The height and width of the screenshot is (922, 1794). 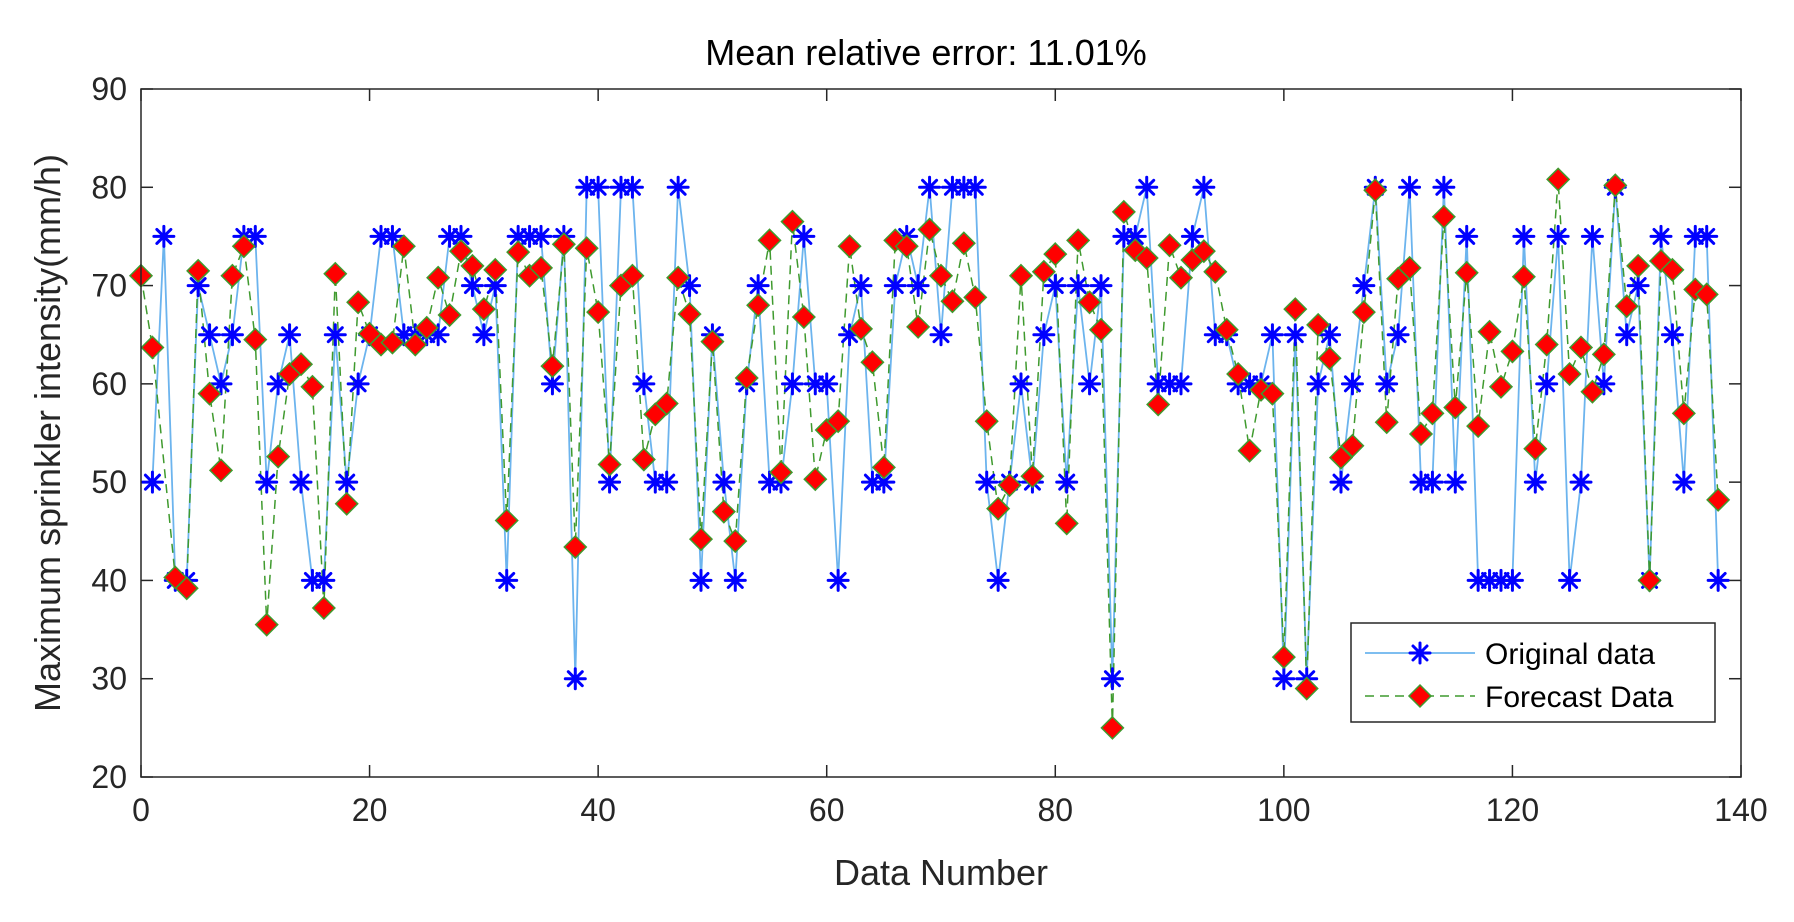 What do you see at coordinates (1420, 653) in the screenshot?
I see `legend-star-marker` at bounding box center [1420, 653].